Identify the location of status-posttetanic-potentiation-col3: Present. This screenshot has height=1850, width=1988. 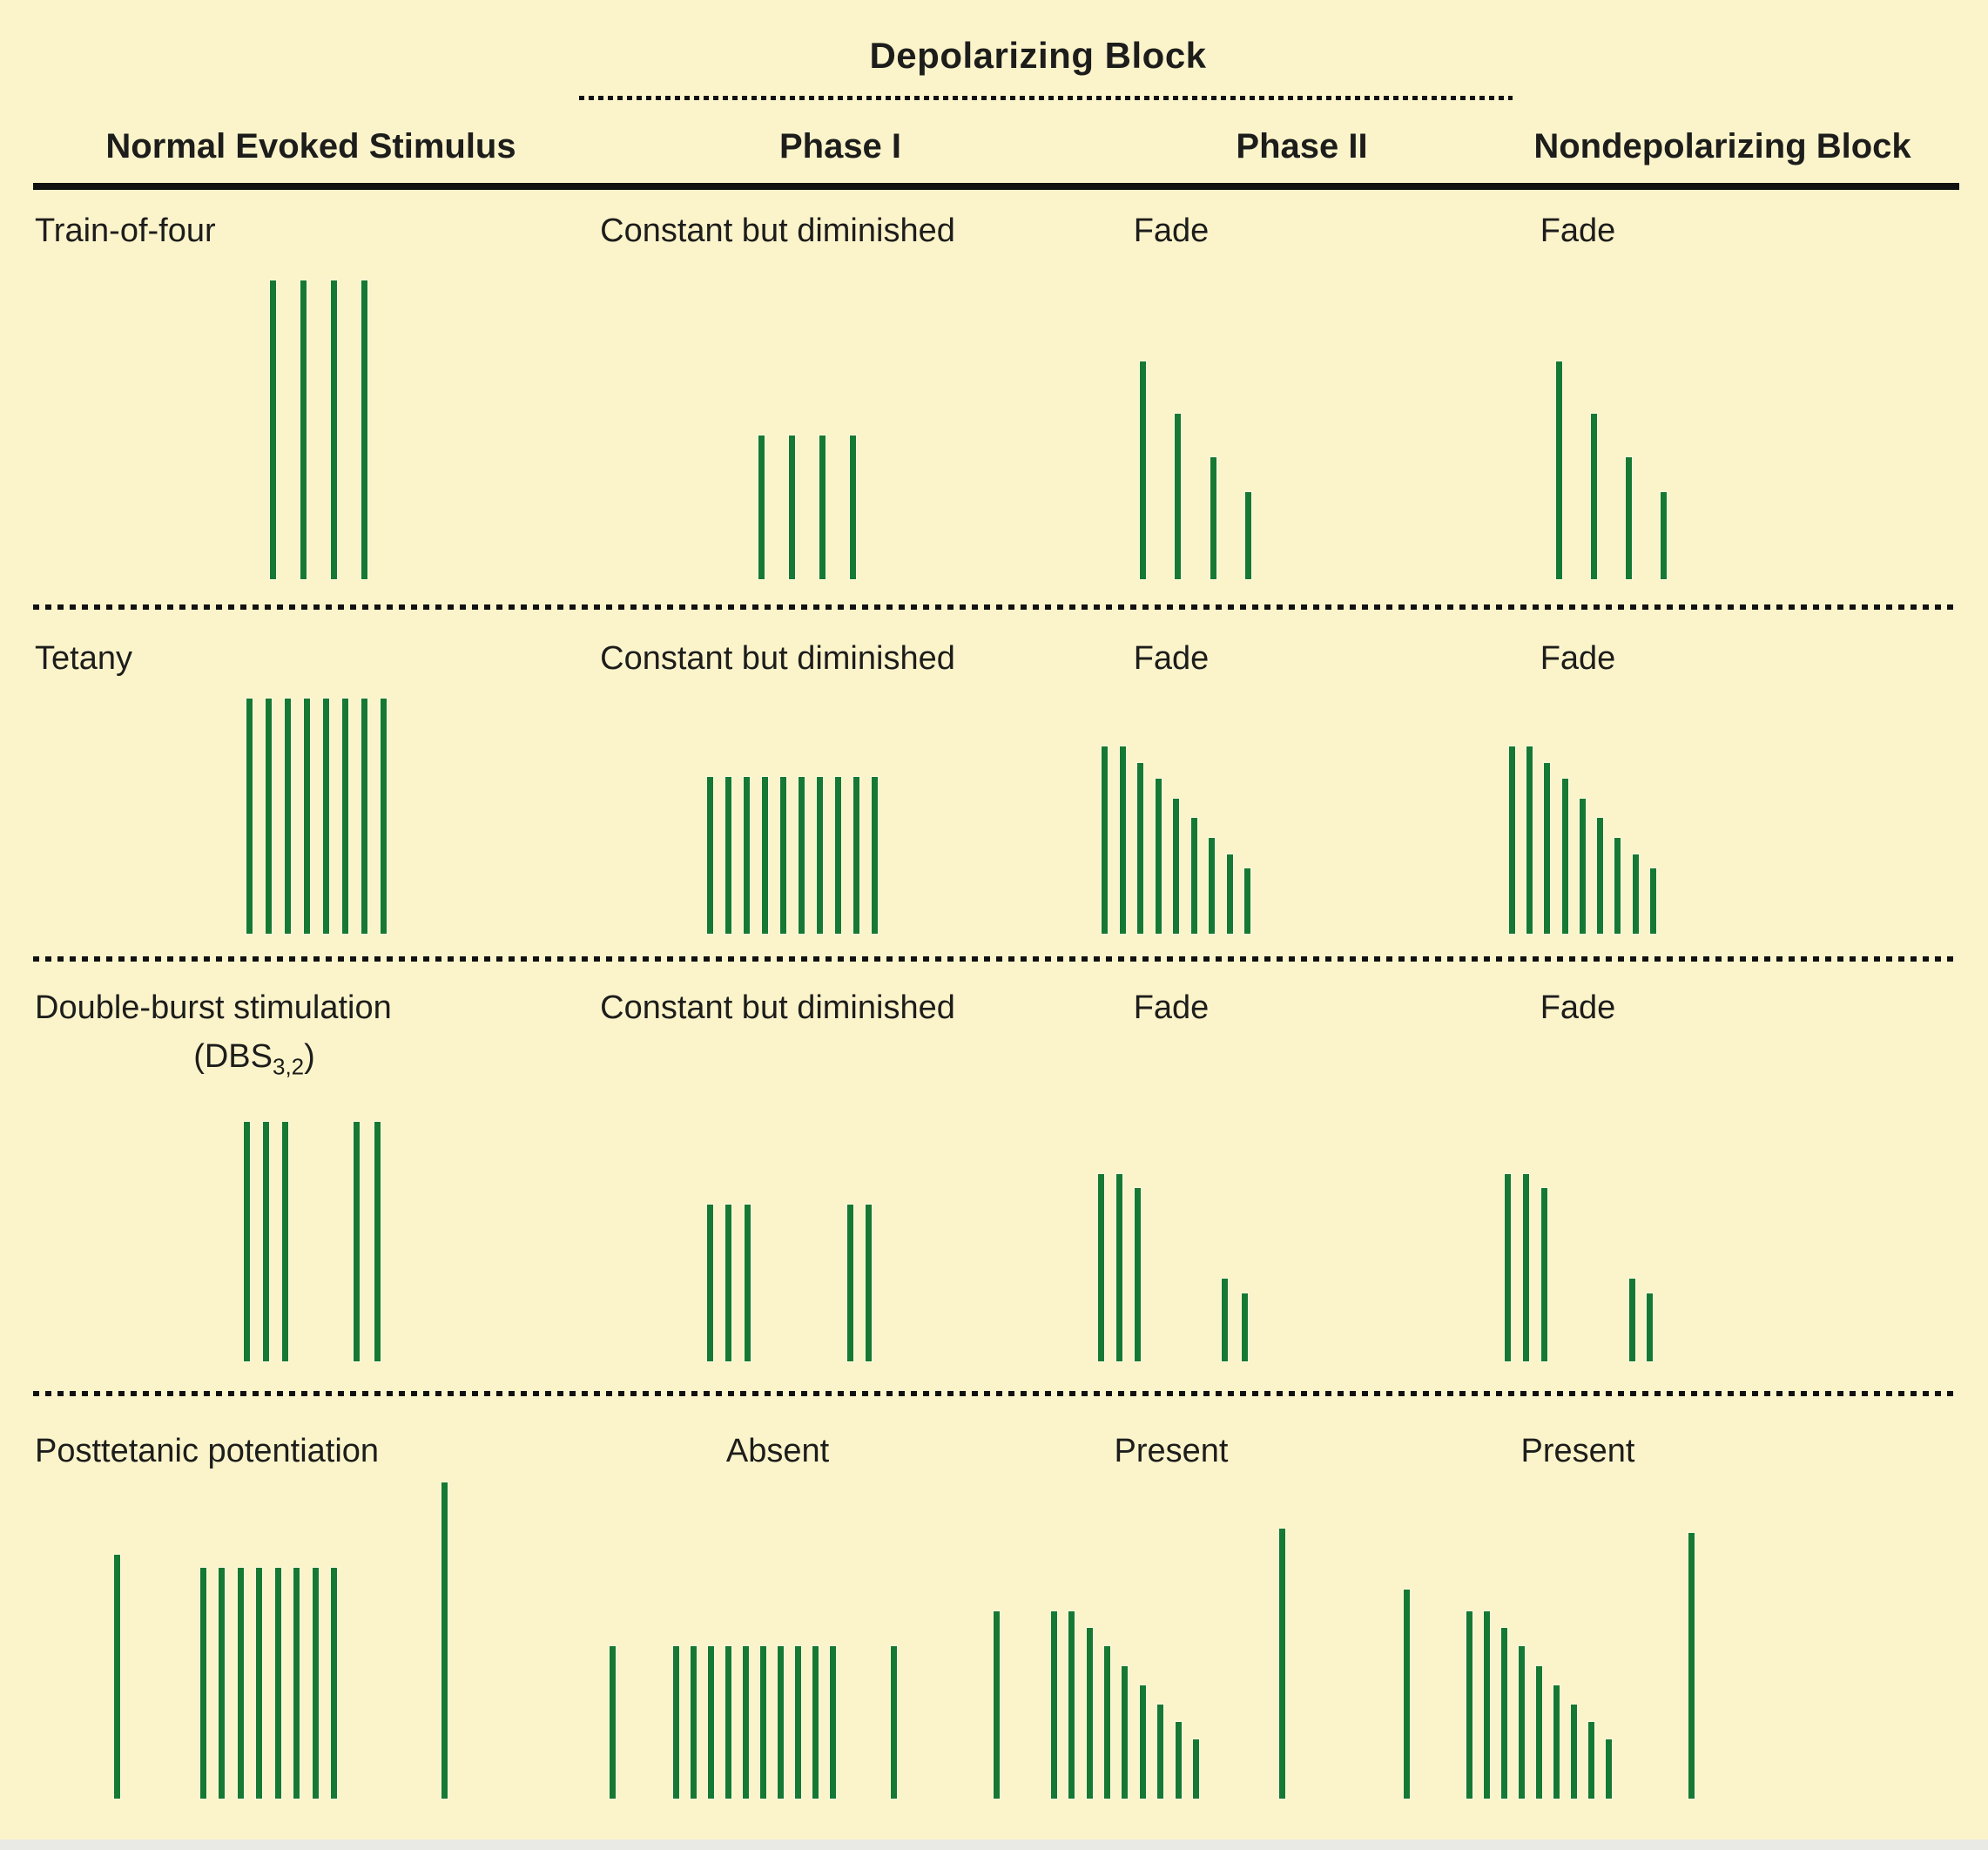
(1577, 1451).